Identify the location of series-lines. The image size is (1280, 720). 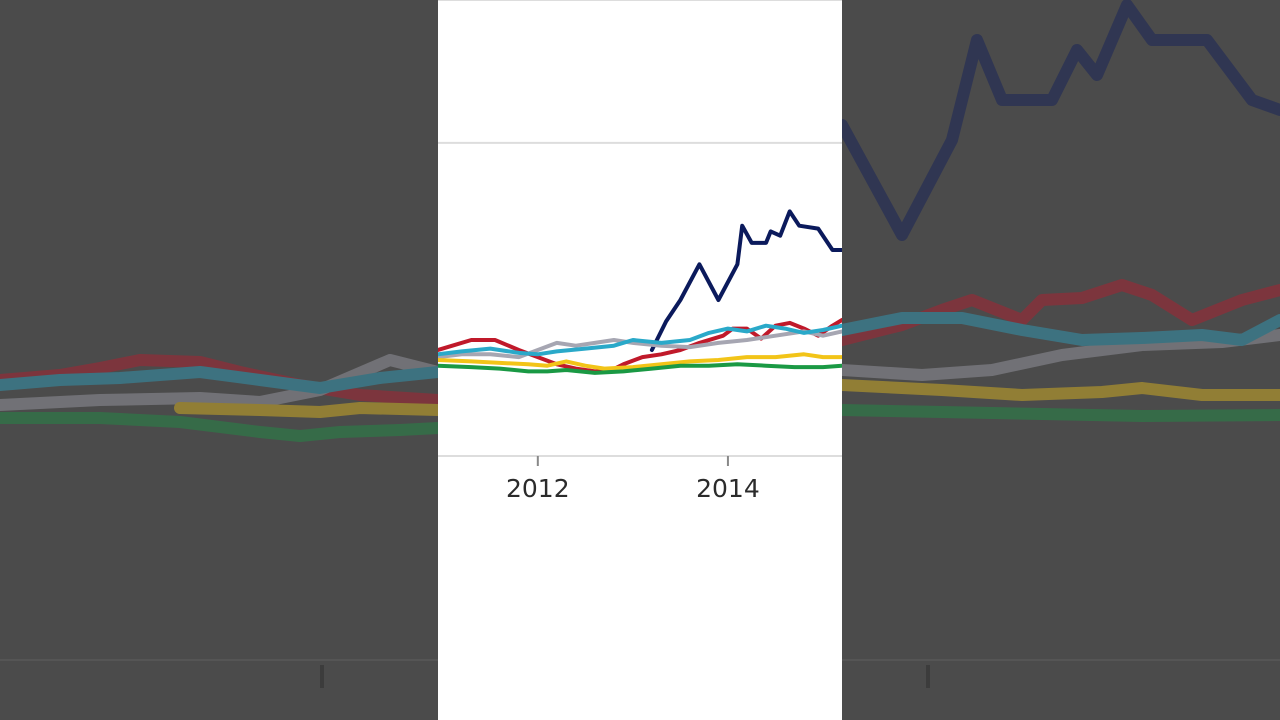
(640, 292).